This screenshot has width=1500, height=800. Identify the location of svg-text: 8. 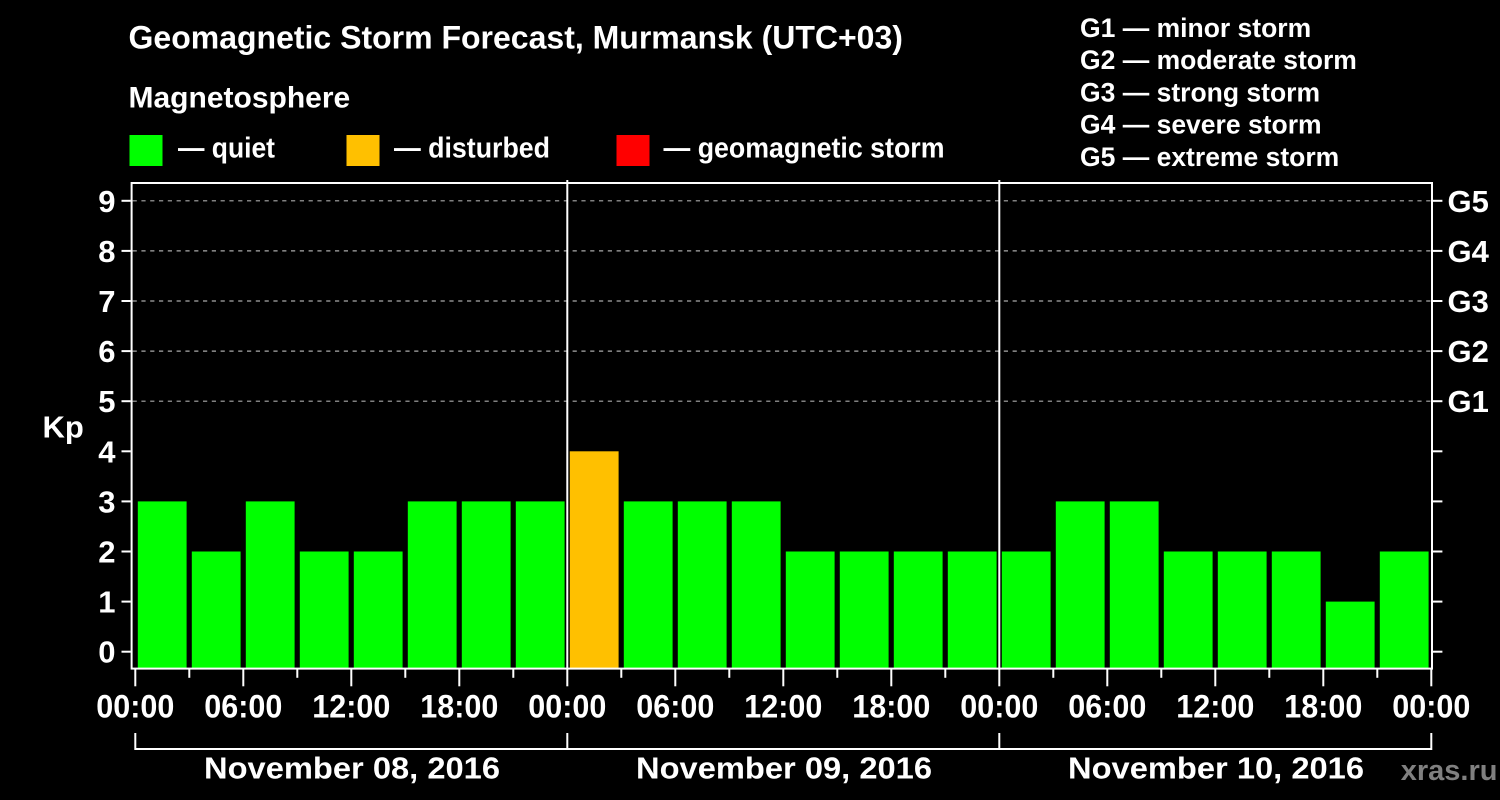
(106, 251).